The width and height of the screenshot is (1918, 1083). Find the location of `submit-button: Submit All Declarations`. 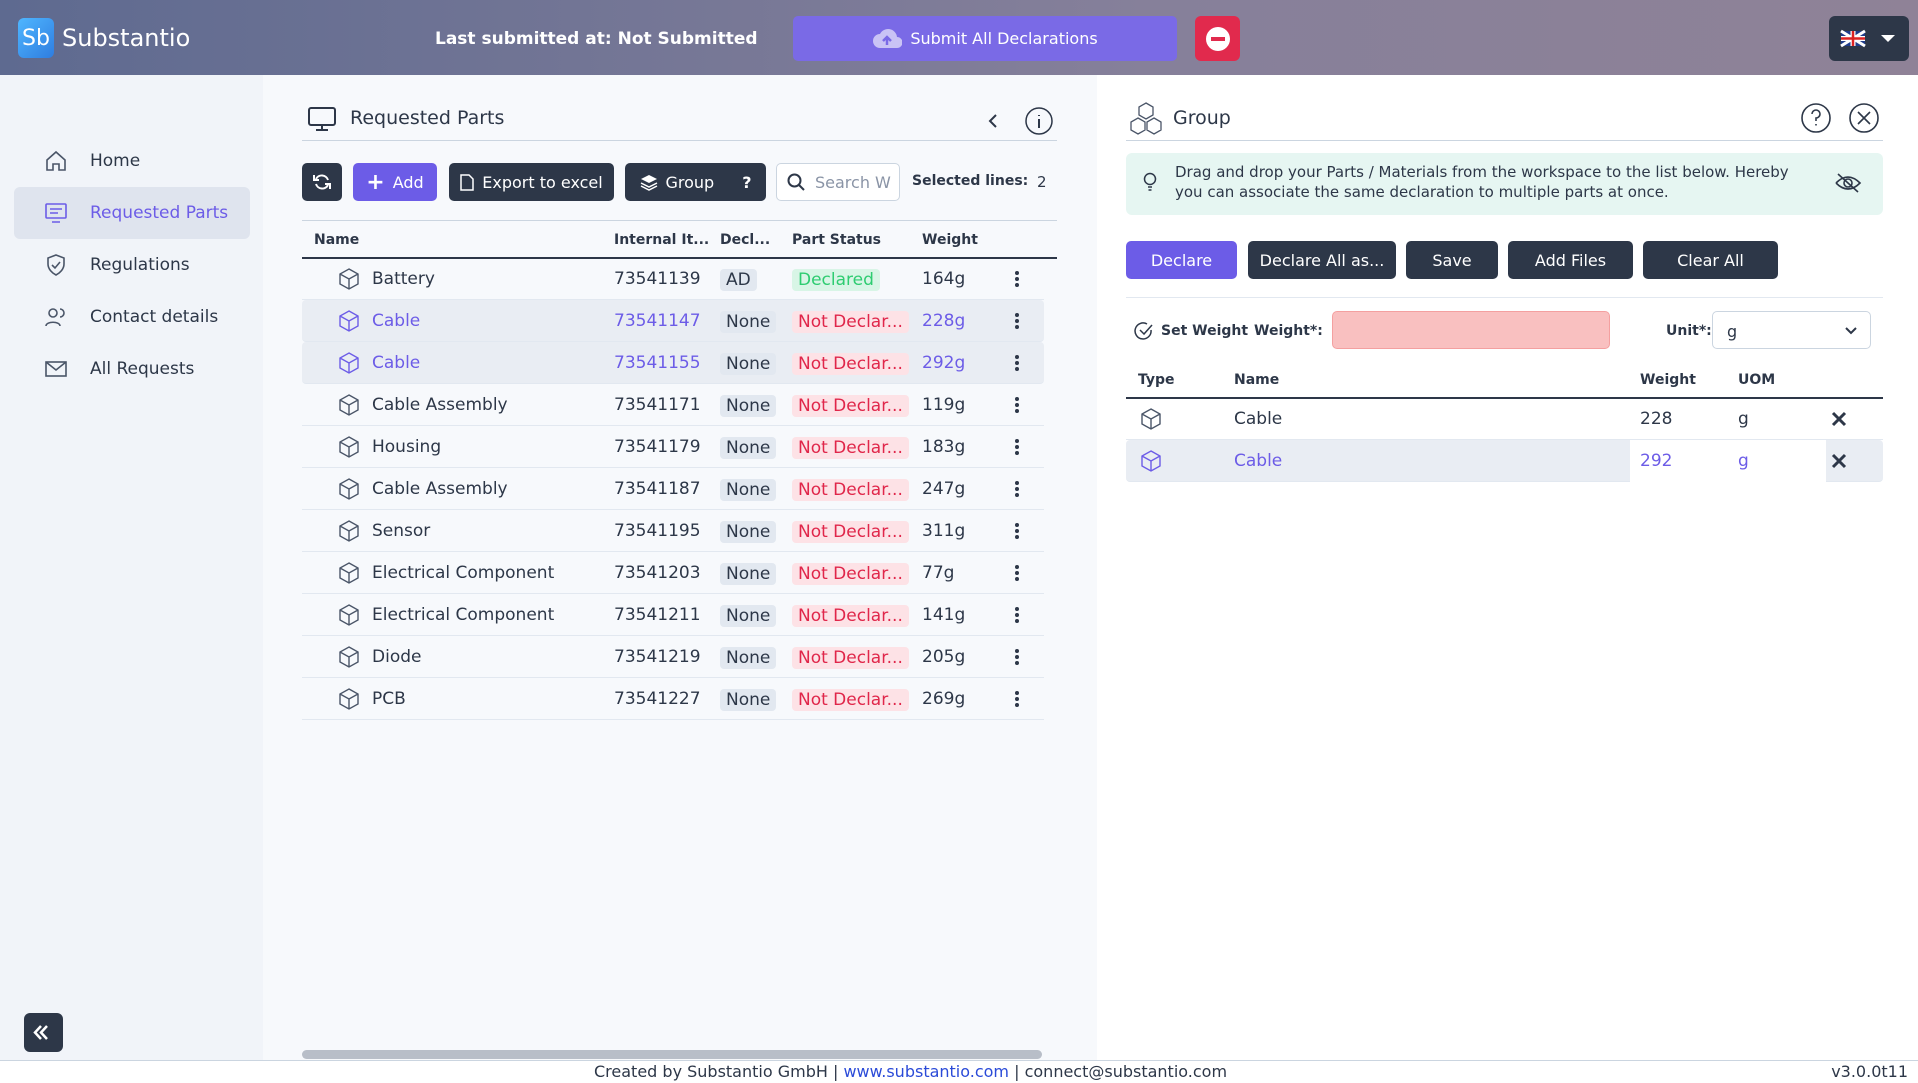

submit-button: Submit All Declarations is located at coordinates (985, 38).